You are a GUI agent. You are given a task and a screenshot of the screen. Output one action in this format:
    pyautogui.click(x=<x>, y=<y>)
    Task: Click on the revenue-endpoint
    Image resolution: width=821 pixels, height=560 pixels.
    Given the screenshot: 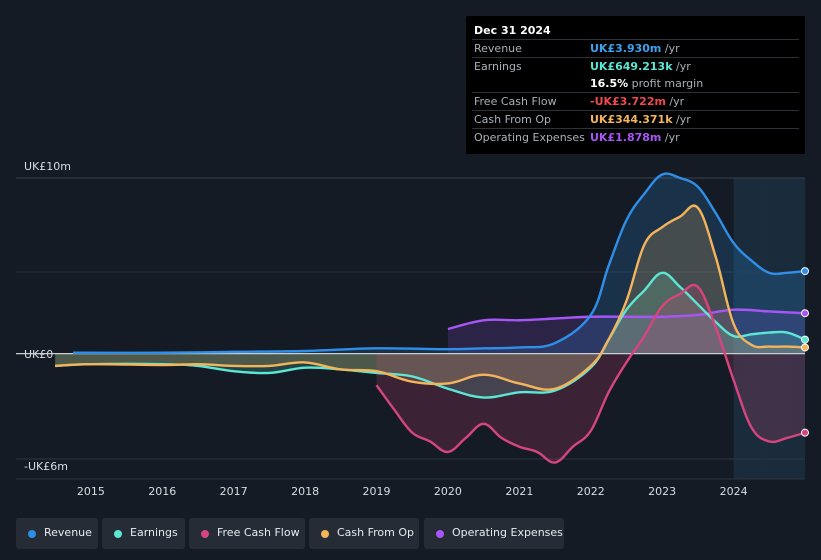 What is the action you would take?
    pyautogui.click(x=805, y=271)
    